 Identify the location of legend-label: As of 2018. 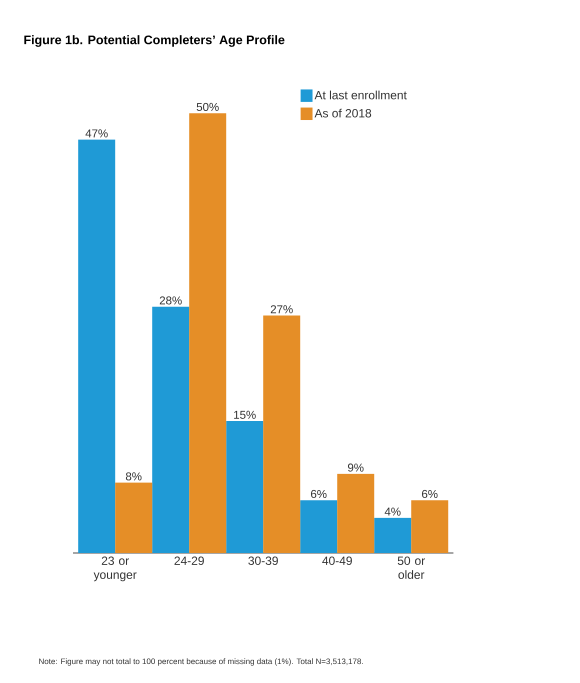
(343, 113).